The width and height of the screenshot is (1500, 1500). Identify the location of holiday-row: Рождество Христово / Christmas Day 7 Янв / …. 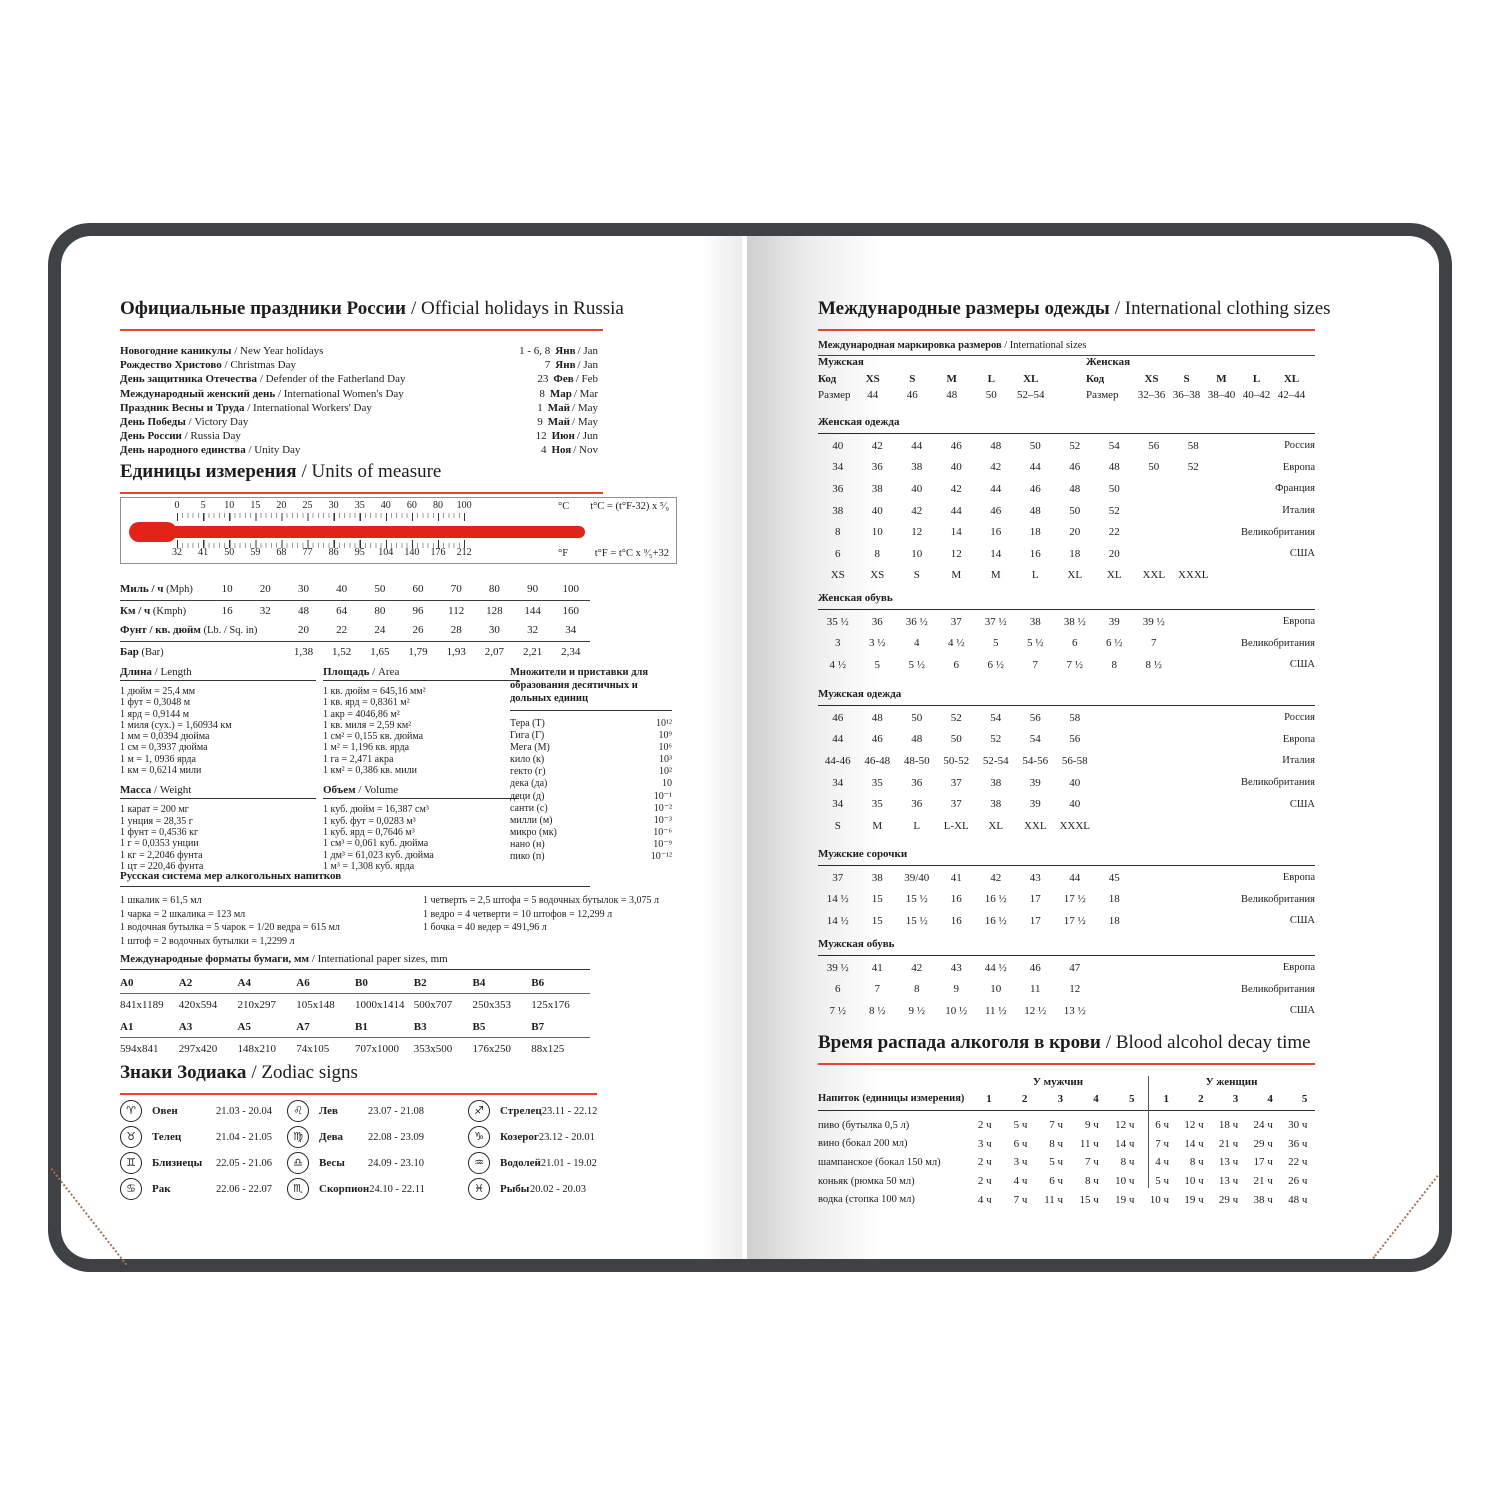
(359, 365).